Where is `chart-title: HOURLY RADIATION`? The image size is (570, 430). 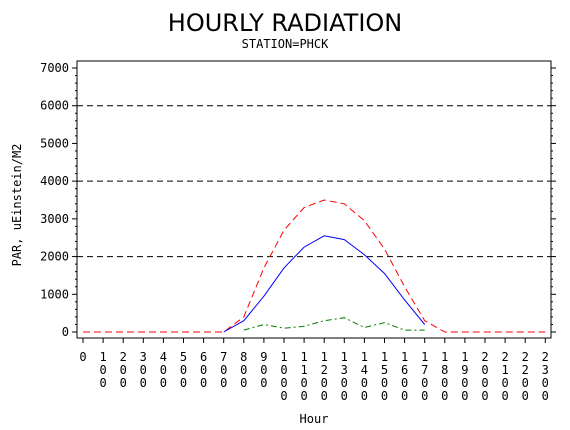
chart-title: HOURLY RADIATION is located at coordinates (285, 23).